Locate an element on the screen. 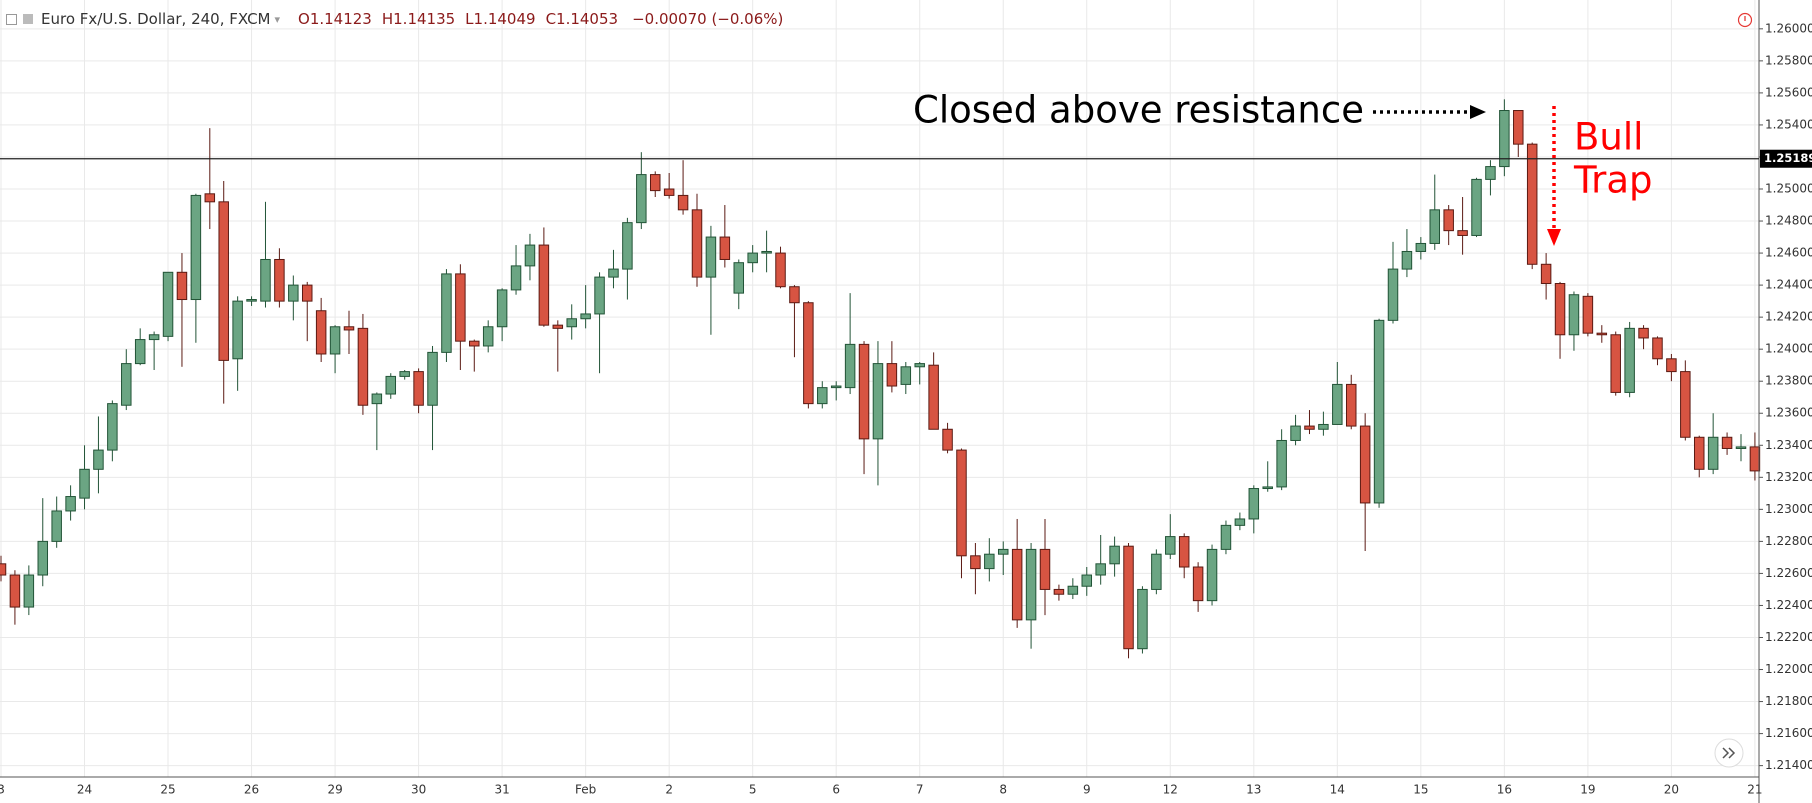 The height and width of the screenshot is (803, 1812). y-tick-label: 1.23000 is located at coordinates (1788, 509).